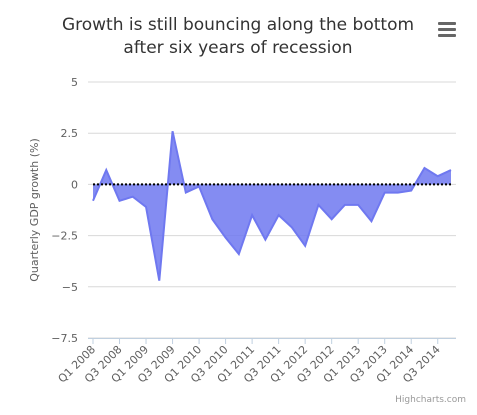 Image resolution: width=477 pixels, height=415 pixels. Describe the element at coordinates (34, 210) in the screenshot. I see `y-axis-title: Quarterly GDP growth (%)` at that location.